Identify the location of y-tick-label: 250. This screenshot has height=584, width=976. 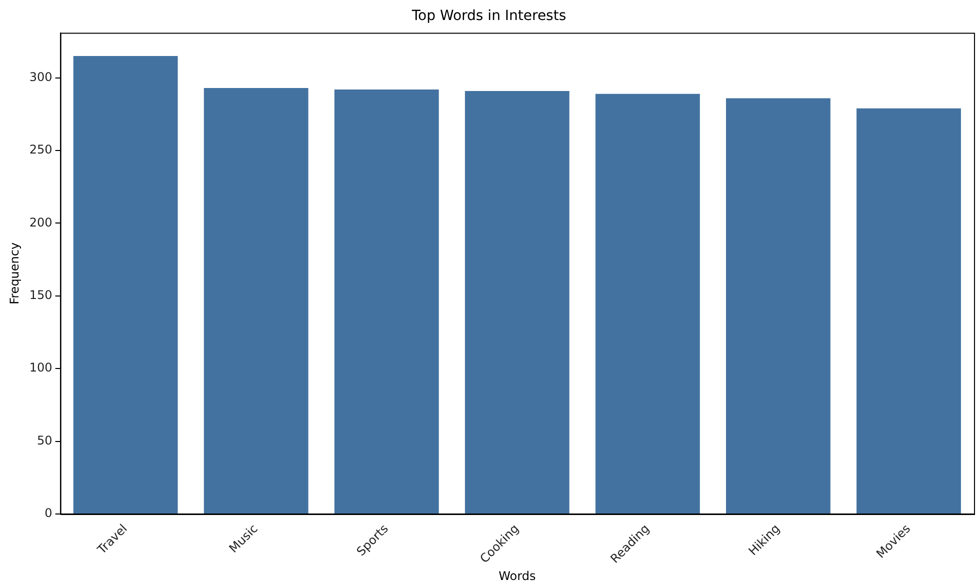
(40, 149).